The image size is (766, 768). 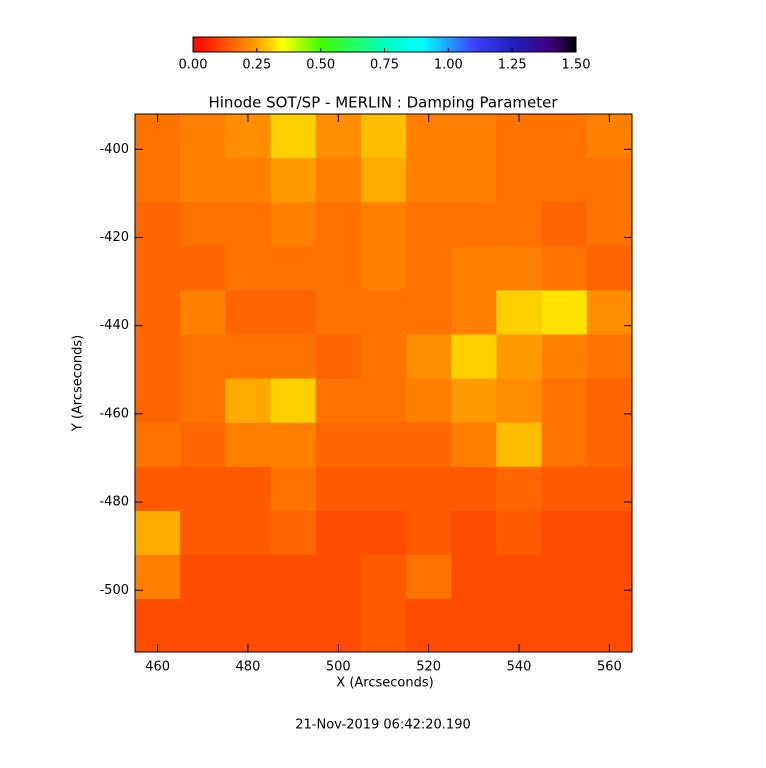 What do you see at coordinates (256, 65) in the screenshot?
I see `colorbar-tick-label: 0.25` at bounding box center [256, 65].